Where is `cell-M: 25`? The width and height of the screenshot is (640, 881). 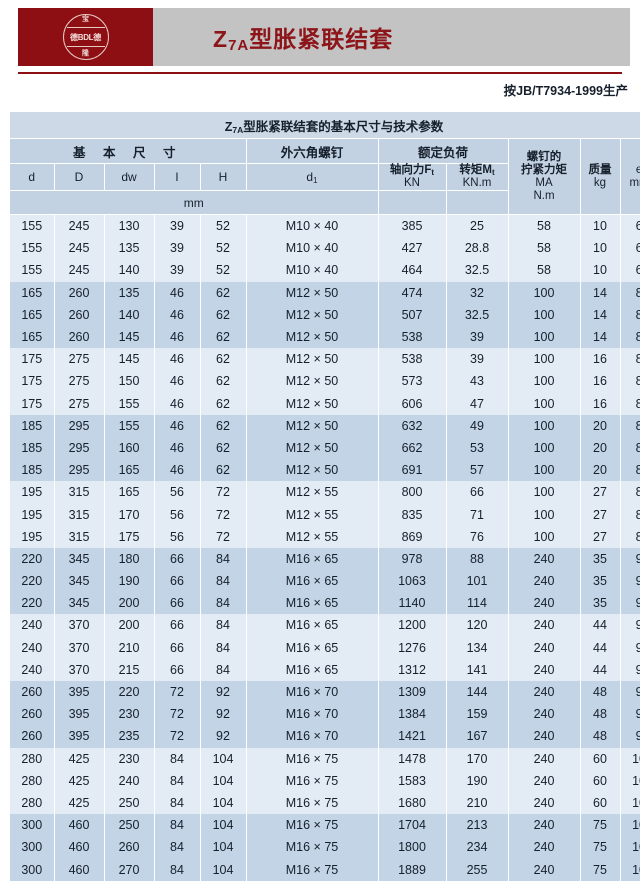 cell-M: 25 is located at coordinates (477, 226).